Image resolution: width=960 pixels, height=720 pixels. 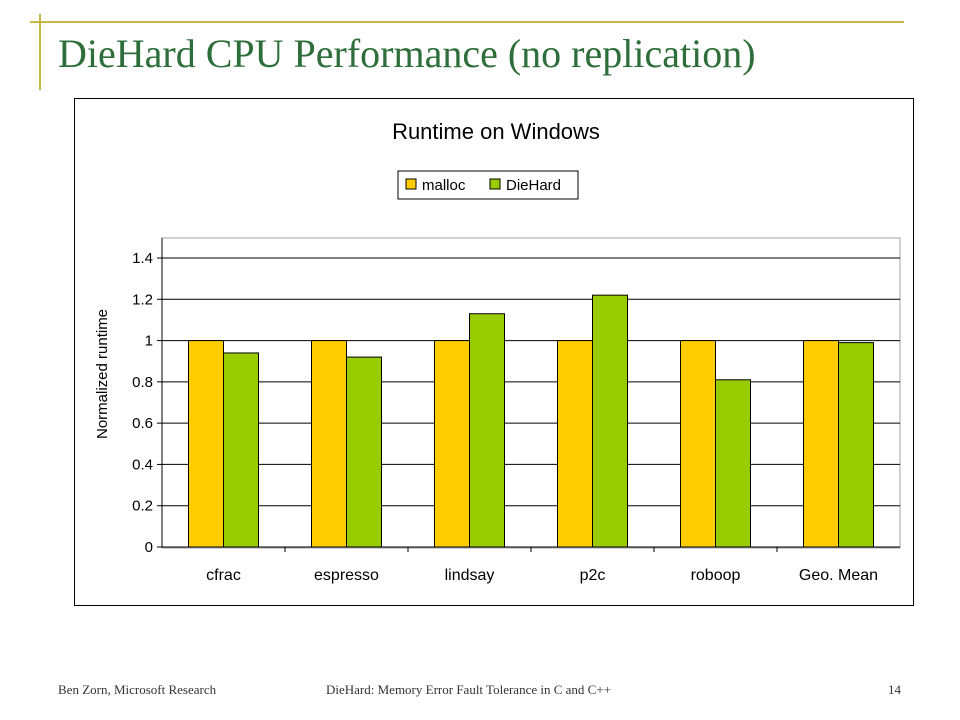 What do you see at coordinates (142, 423) in the screenshot?
I see `y-tick-label: 0.6` at bounding box center [142, 423].